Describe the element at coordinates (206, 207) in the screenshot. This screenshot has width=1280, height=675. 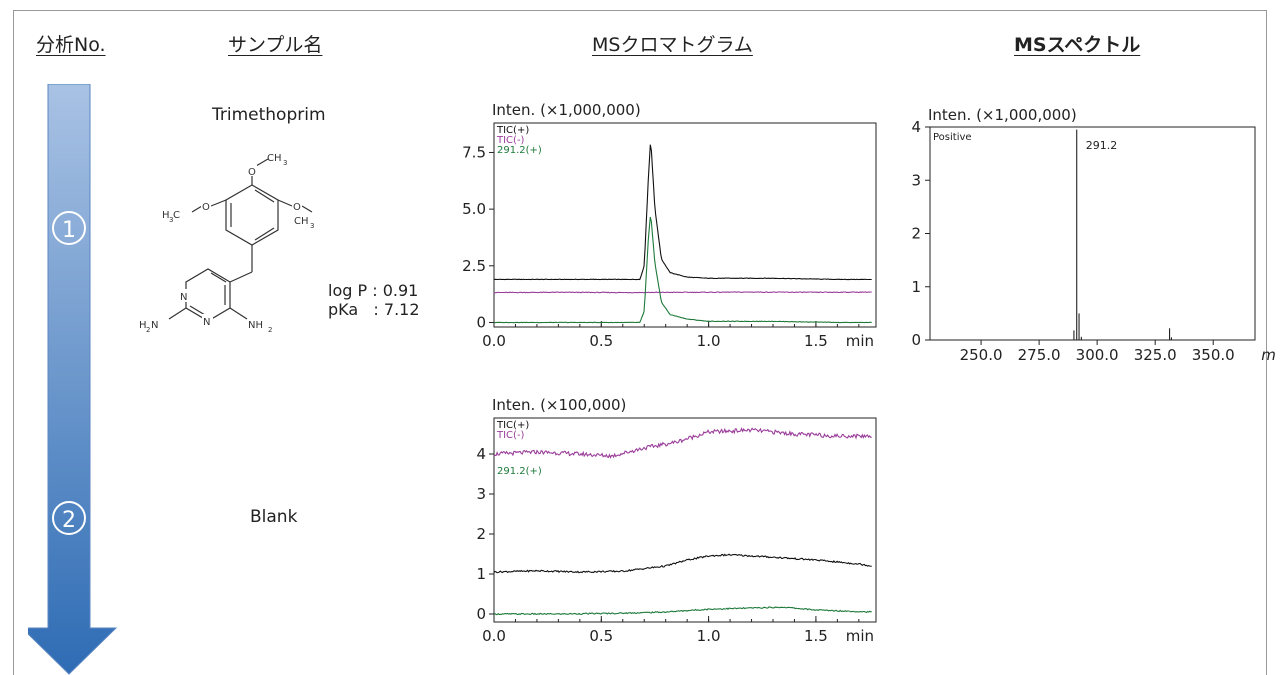
I see `atom-o-left: O` at that location.